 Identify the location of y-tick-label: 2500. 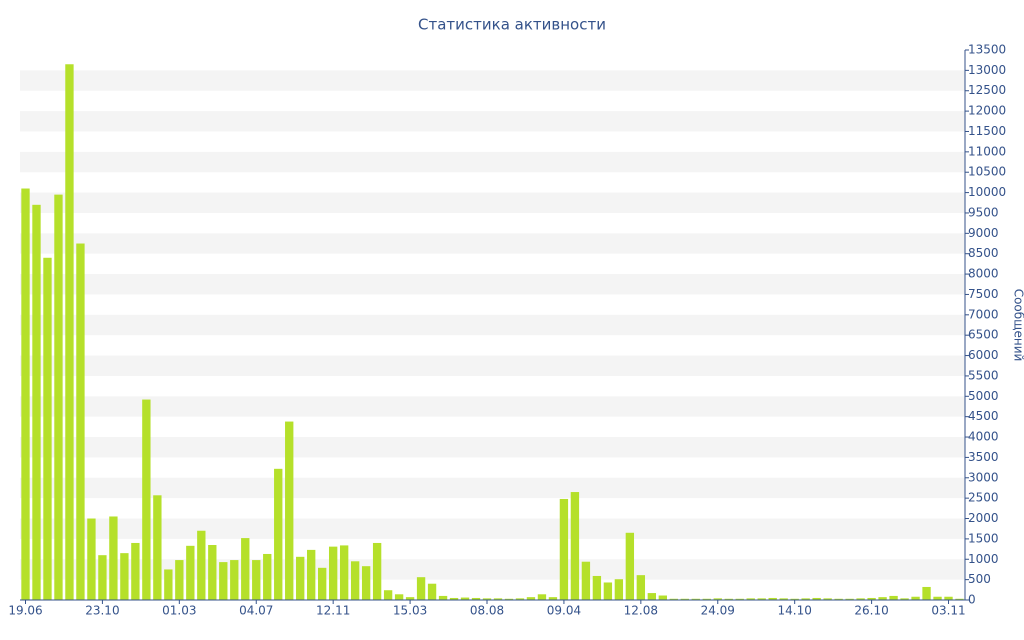
(983, 498).